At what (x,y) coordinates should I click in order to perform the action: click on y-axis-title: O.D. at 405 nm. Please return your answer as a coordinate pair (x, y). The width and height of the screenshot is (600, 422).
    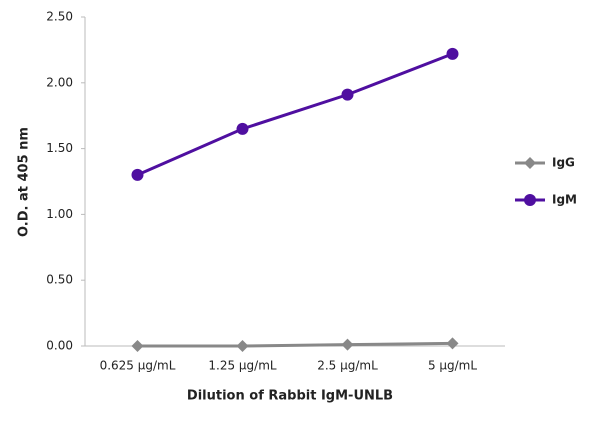
    Looking at the image, I should click on (24, 182).